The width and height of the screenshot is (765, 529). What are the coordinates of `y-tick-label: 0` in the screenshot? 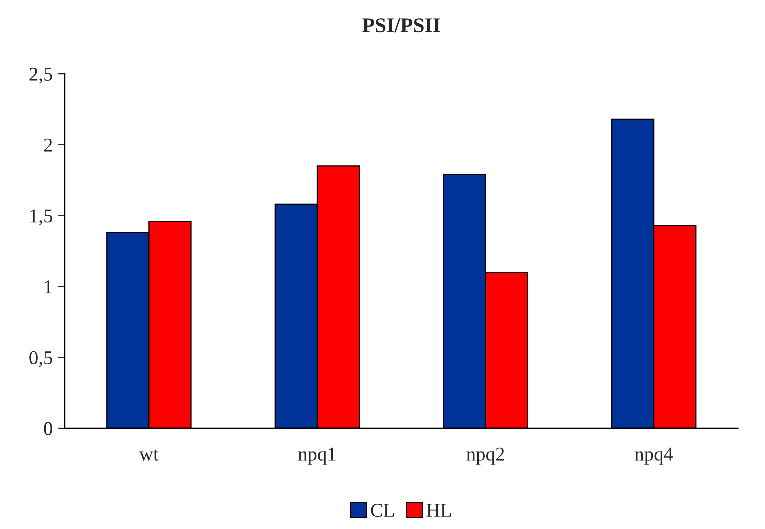 It's located at (48, 429).